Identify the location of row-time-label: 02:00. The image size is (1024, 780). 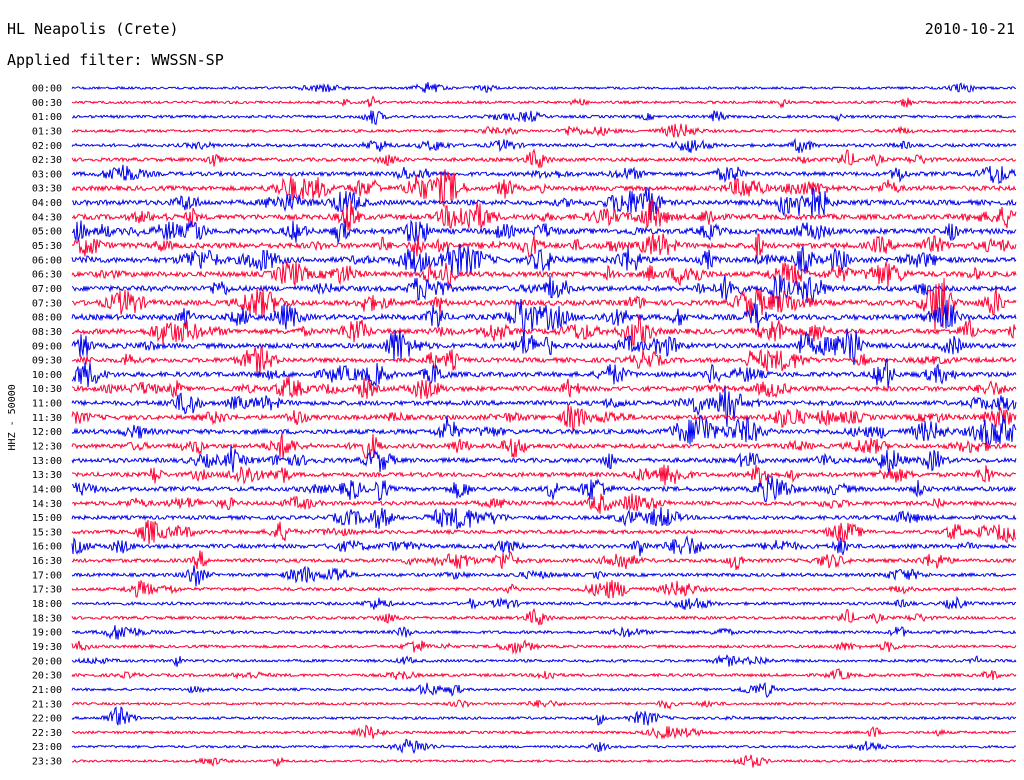
(47, 146).